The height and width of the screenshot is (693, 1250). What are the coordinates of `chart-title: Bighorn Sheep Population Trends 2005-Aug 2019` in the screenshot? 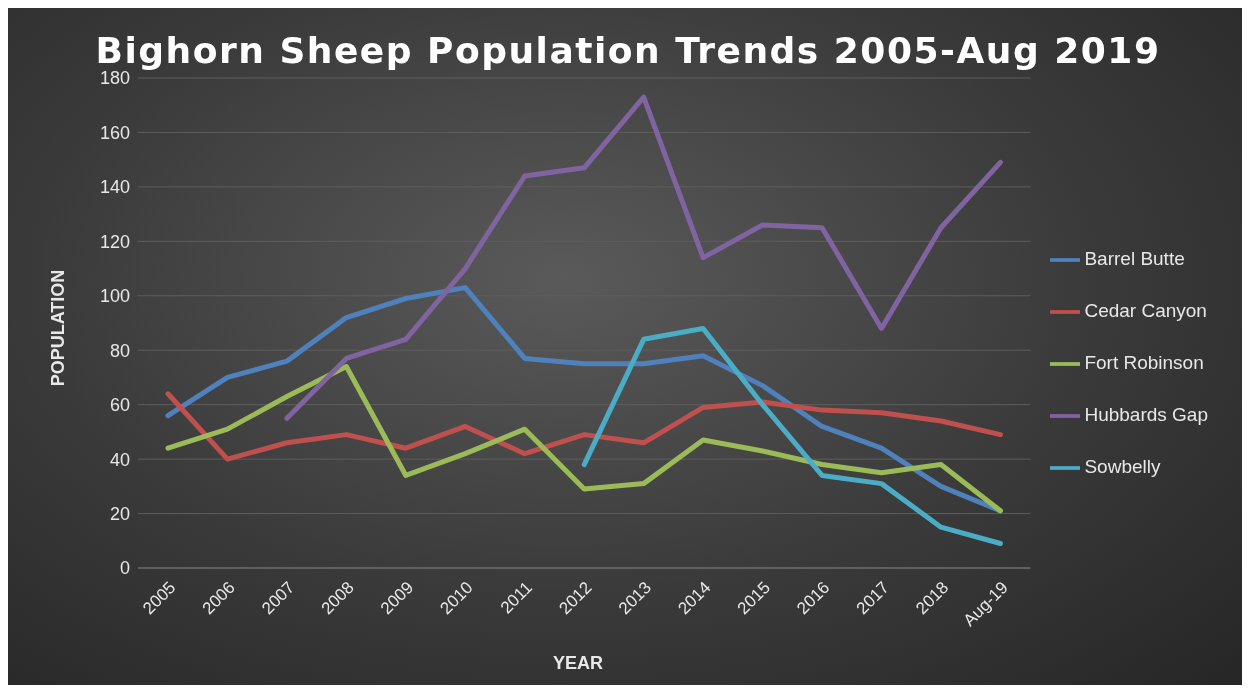 It's located at (628, 50).